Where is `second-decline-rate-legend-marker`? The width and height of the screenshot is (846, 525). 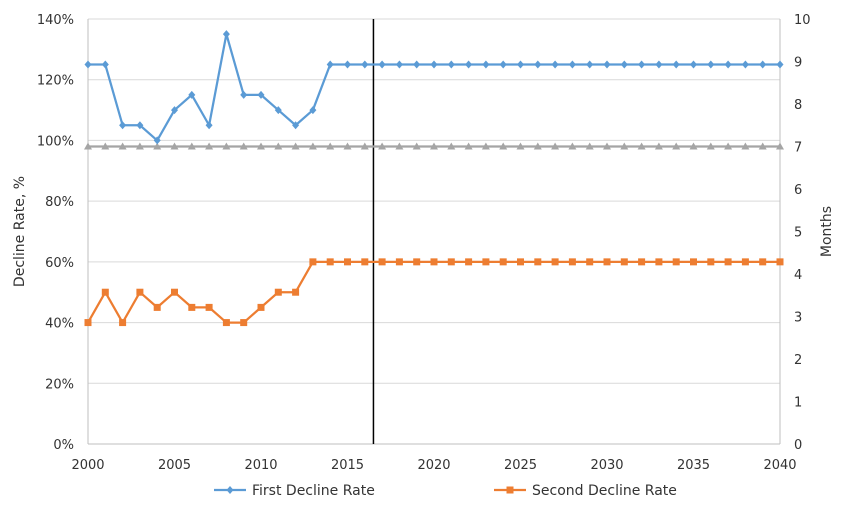
second-decline-rate-legend-marker is located at coordinates (510, 490).